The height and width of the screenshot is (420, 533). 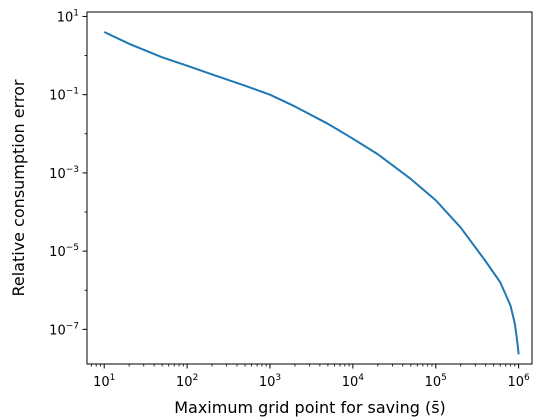 What do you see at coordinates (436, 381) in the screenshot?
I see `x-tick-label: 10⁵` at bounding box center [436, 381].